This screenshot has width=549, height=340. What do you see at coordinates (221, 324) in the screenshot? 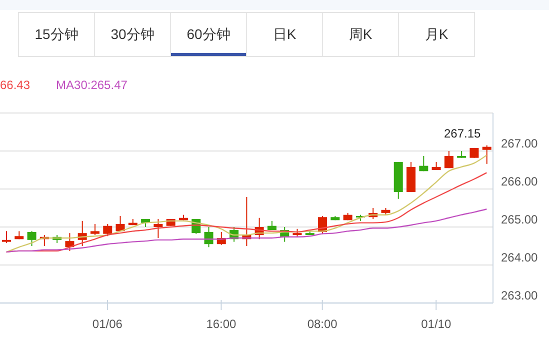
I see `x-tick-label: 16:00` at bounding box center [221, 324].